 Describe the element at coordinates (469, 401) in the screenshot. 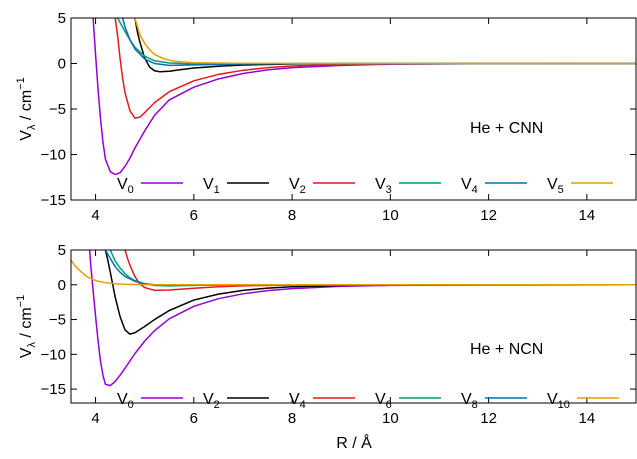

I see `legend-label: V8` at that location.